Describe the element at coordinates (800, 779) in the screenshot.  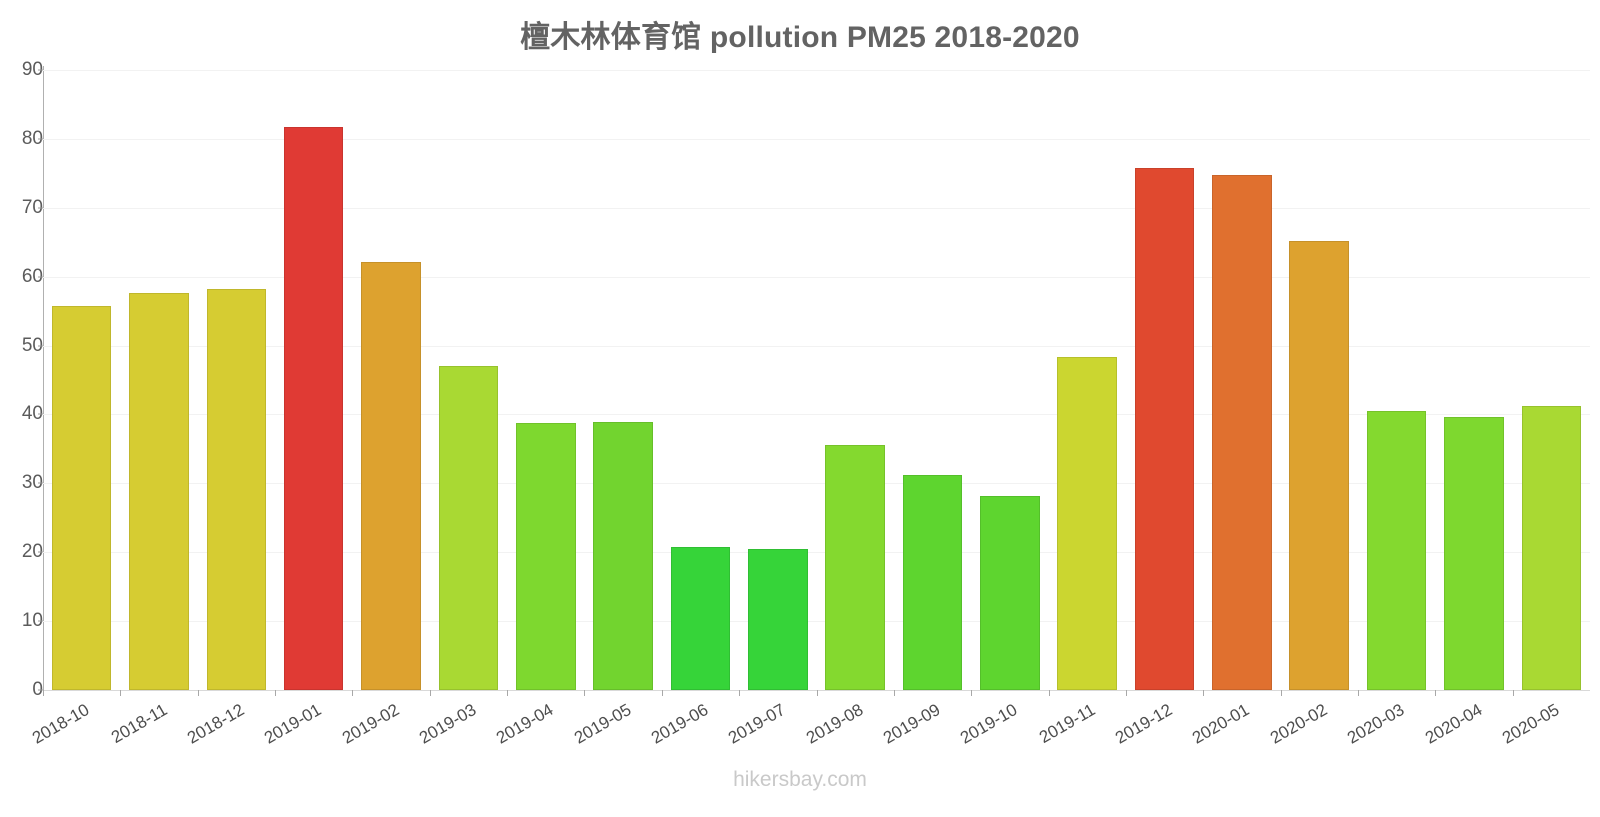
I see `footer-watermark: hikersbay.com` at that location.